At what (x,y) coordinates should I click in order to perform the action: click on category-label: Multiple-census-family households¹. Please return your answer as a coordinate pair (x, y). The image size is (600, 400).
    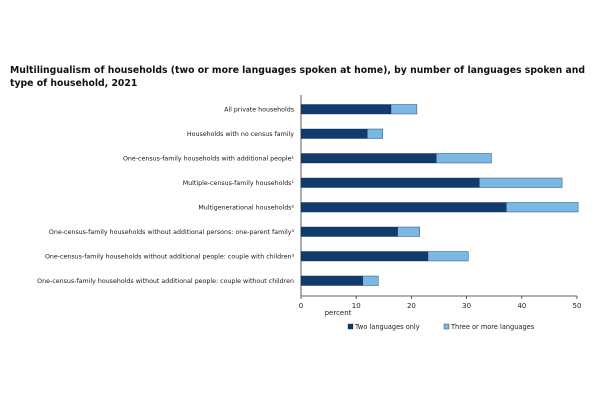
    Looking at the image, I should click on (239, 183).